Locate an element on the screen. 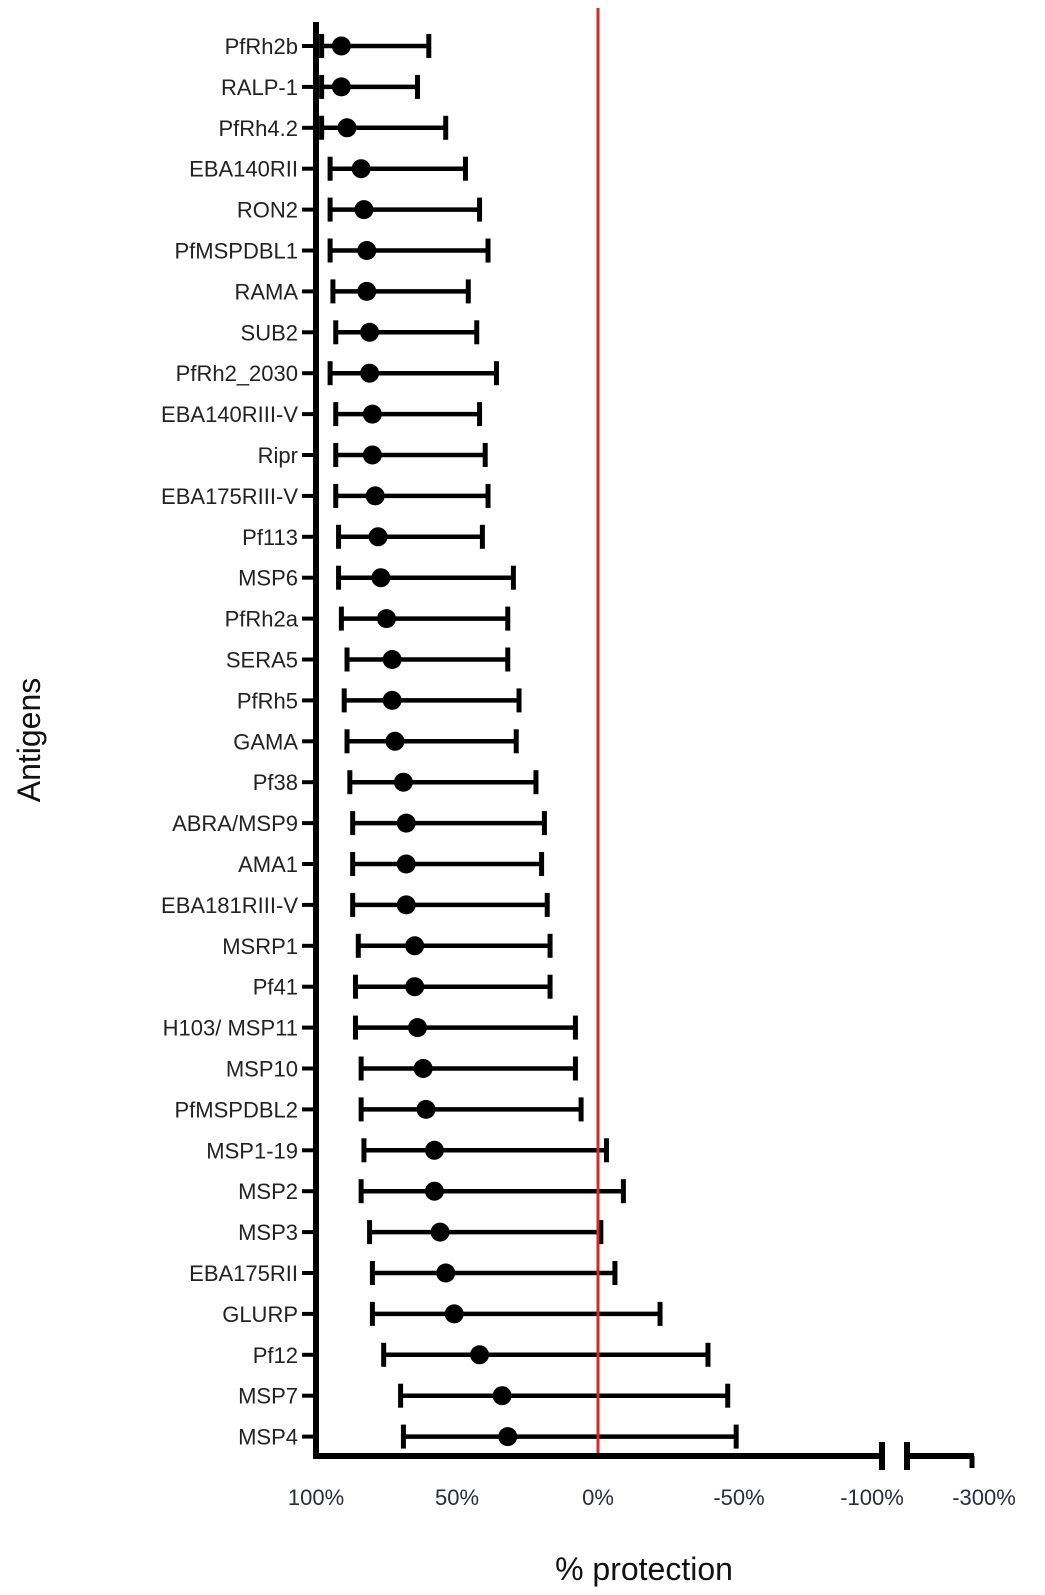 This screenshot has height=1595, width=1045. row-msp3: MSP3 is located at coordinates (421, 1232).